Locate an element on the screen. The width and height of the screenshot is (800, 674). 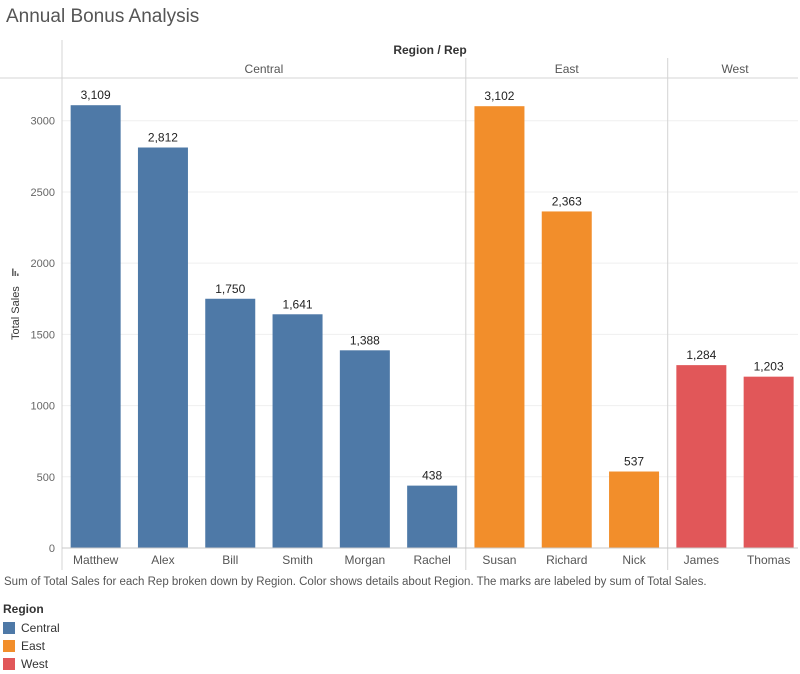
legend-item-west: West is located at coordinates (31, 664).